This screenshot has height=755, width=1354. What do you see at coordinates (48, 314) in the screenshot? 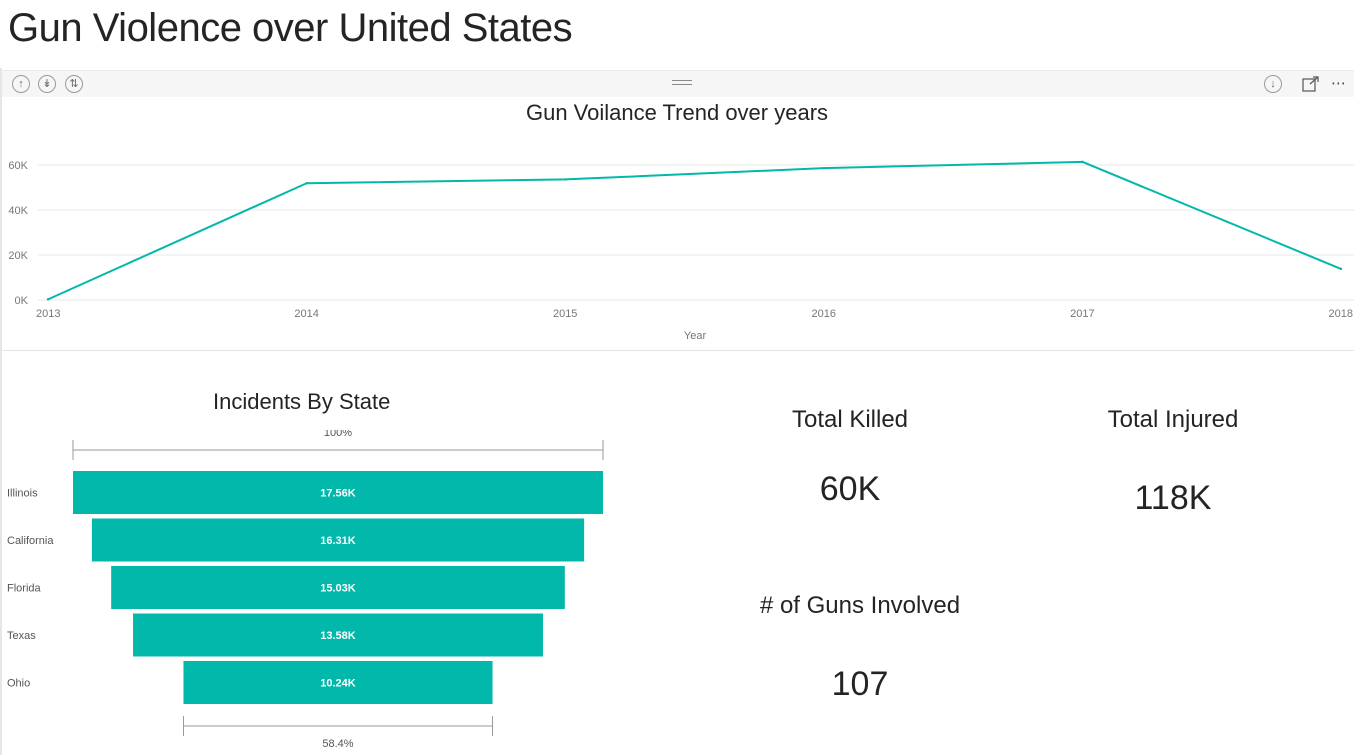
I see `x-tick-label: 2013` at bounding box center [48, 314].